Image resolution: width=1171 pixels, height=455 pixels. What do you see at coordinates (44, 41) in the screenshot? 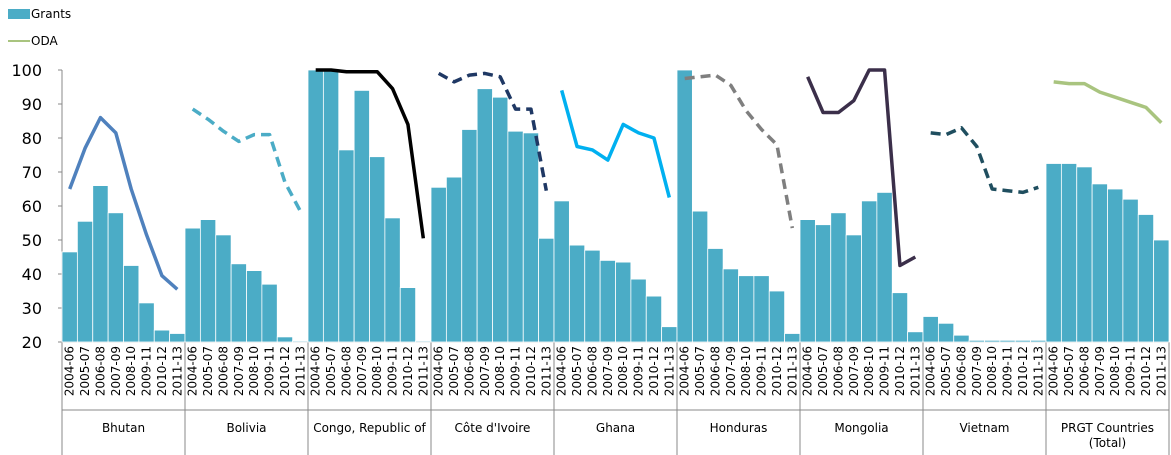
I see `legend-label: ODA` at bounding box center [44, 41].